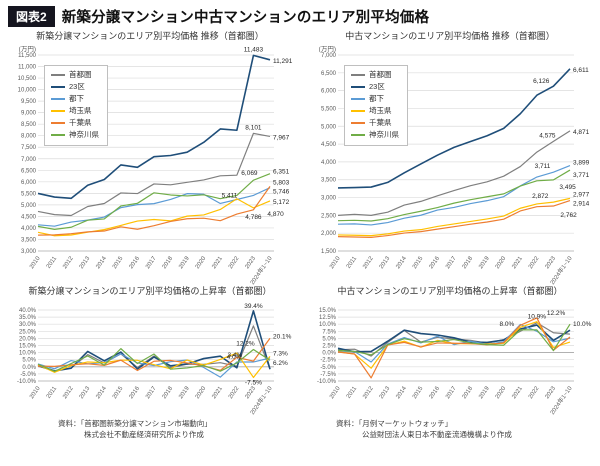  Describe the element at coordinates (250, 392) in the screenshot. I see `x-tick-label: 2023` at that location.